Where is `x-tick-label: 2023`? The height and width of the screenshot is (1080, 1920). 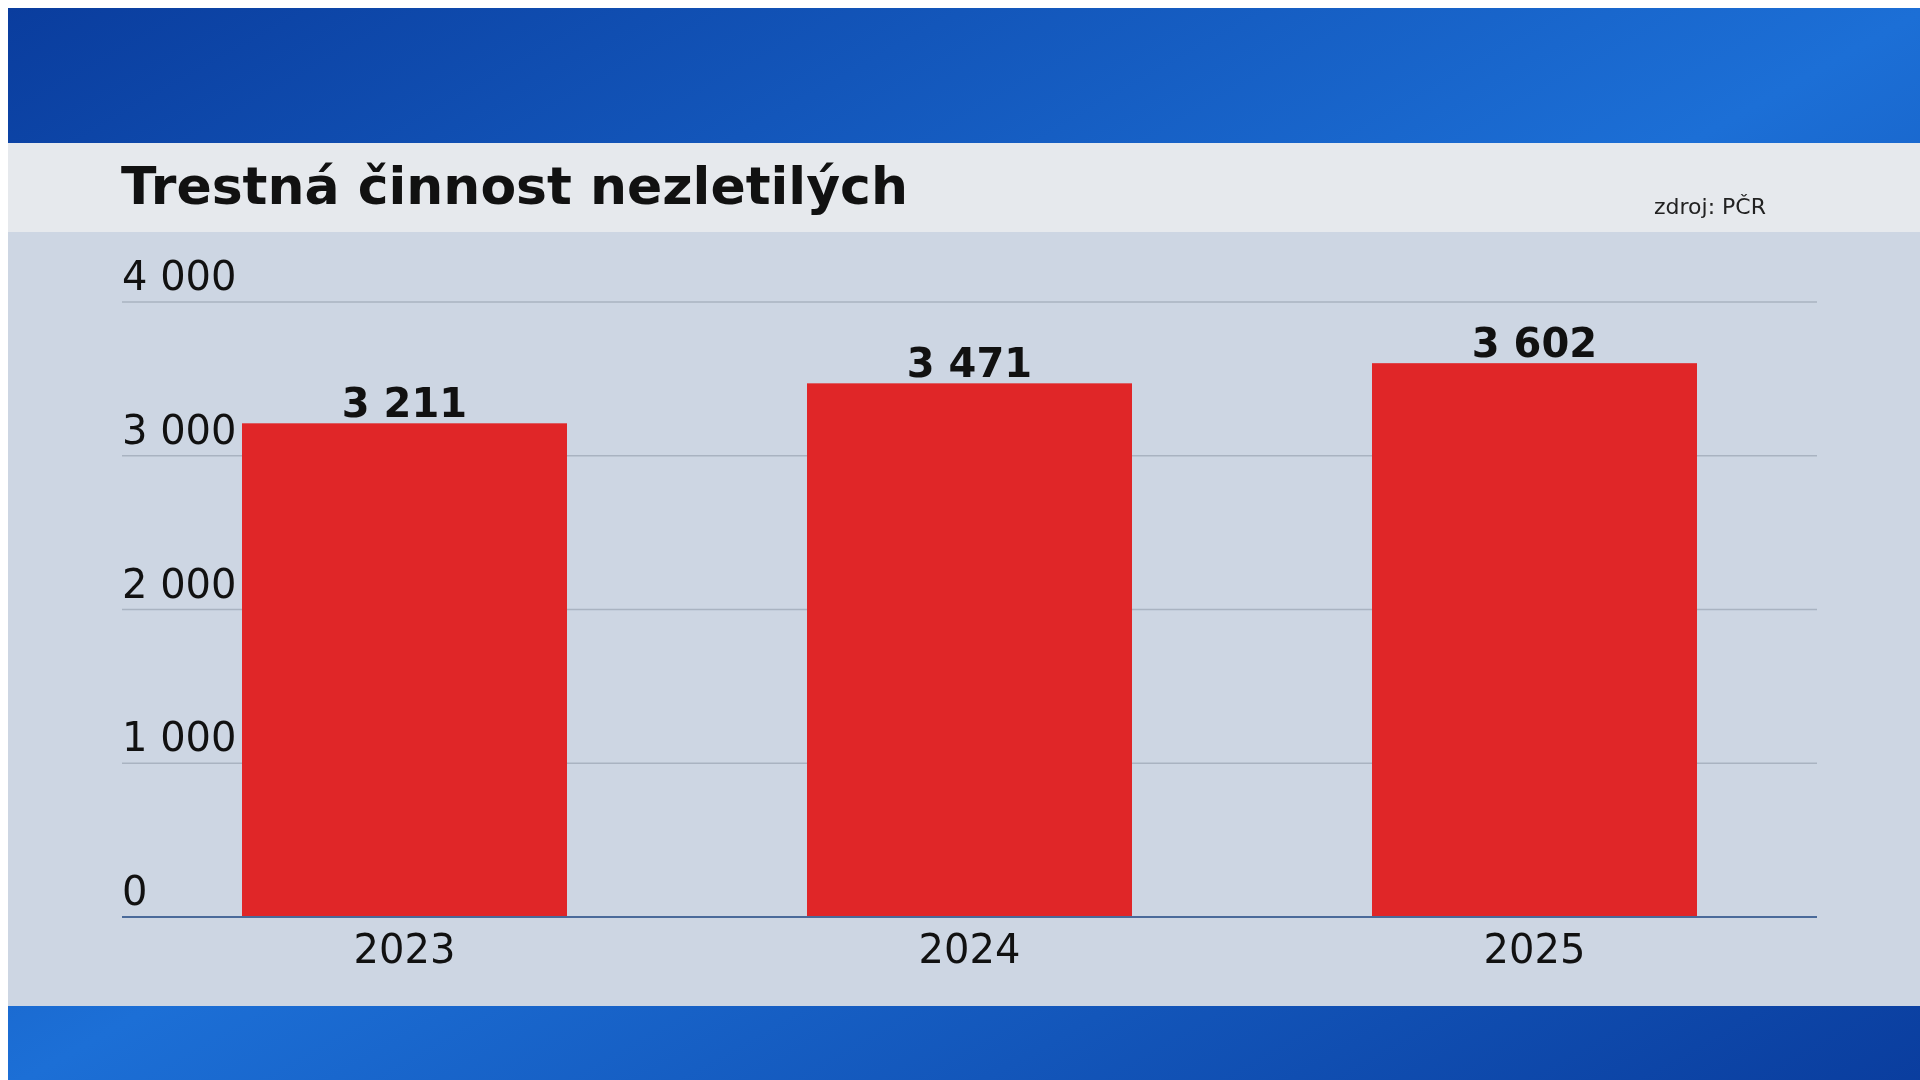 x-tick-label: 2023 is located at coordinates (404, 949).